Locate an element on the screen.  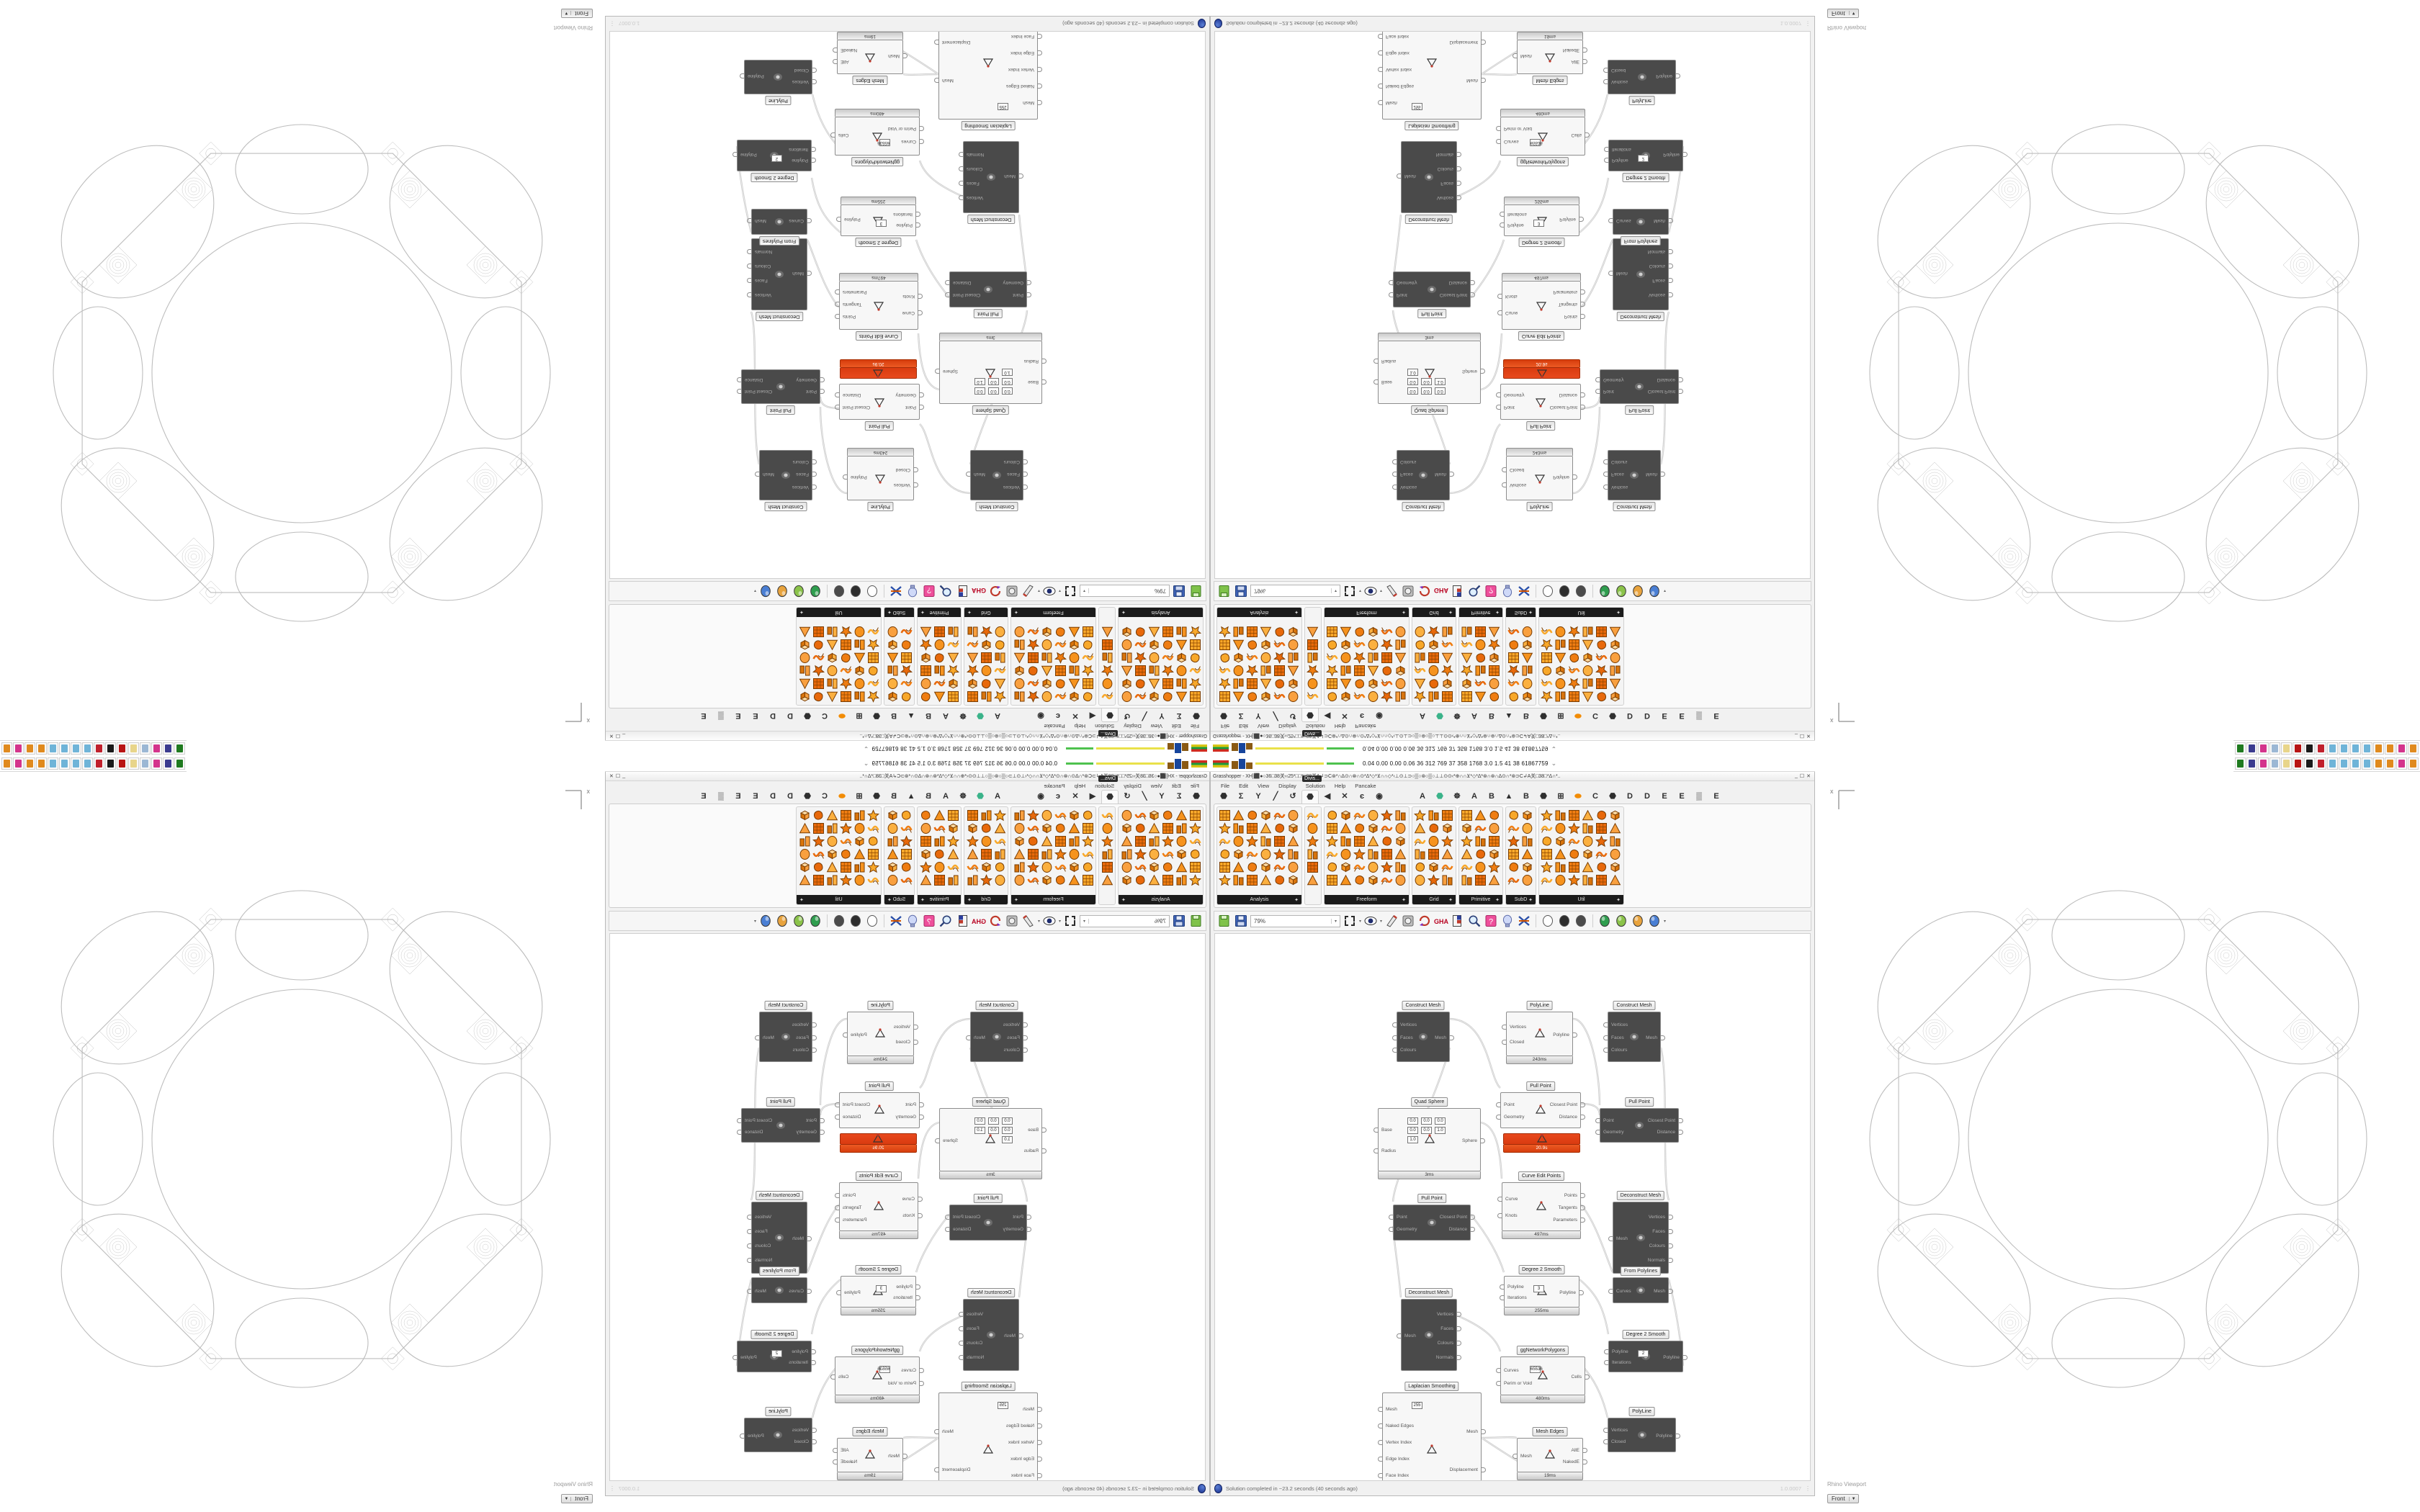
addon-grid-tab: ⊞ is located at coordinates (1560, 796).